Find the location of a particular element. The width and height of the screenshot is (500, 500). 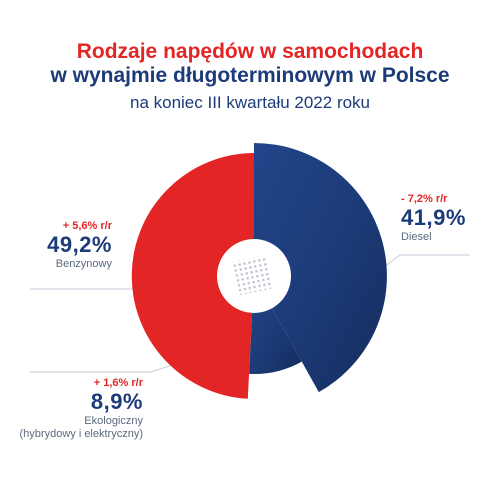

slice-benzynowy is located at coordinates (192, 276).